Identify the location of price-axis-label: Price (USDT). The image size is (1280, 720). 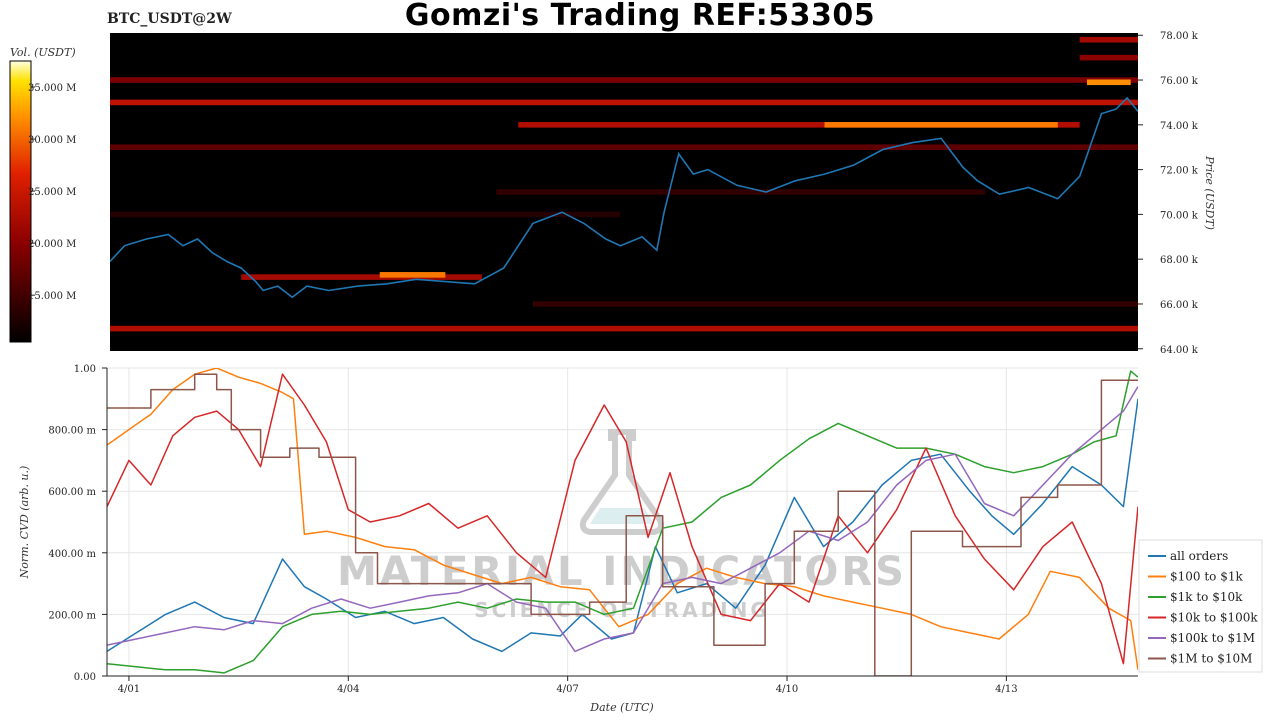
(1209, 192).